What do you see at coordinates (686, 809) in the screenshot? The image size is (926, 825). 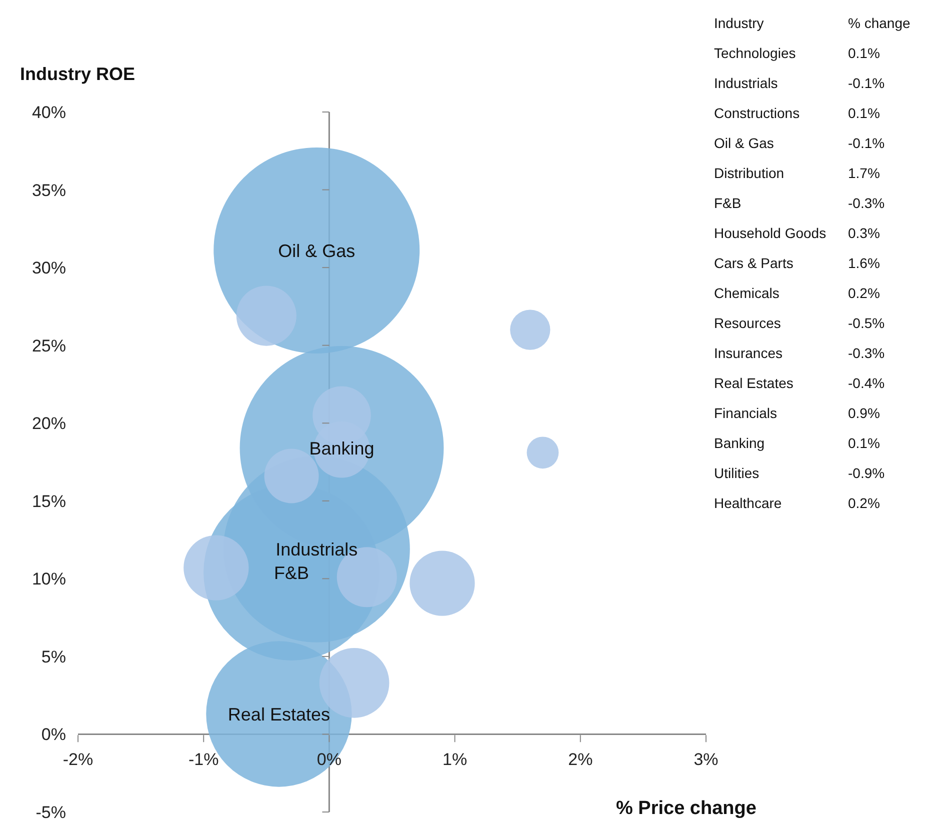 I see `x-axis-title: % Price change` at bounding box center [686, 809].